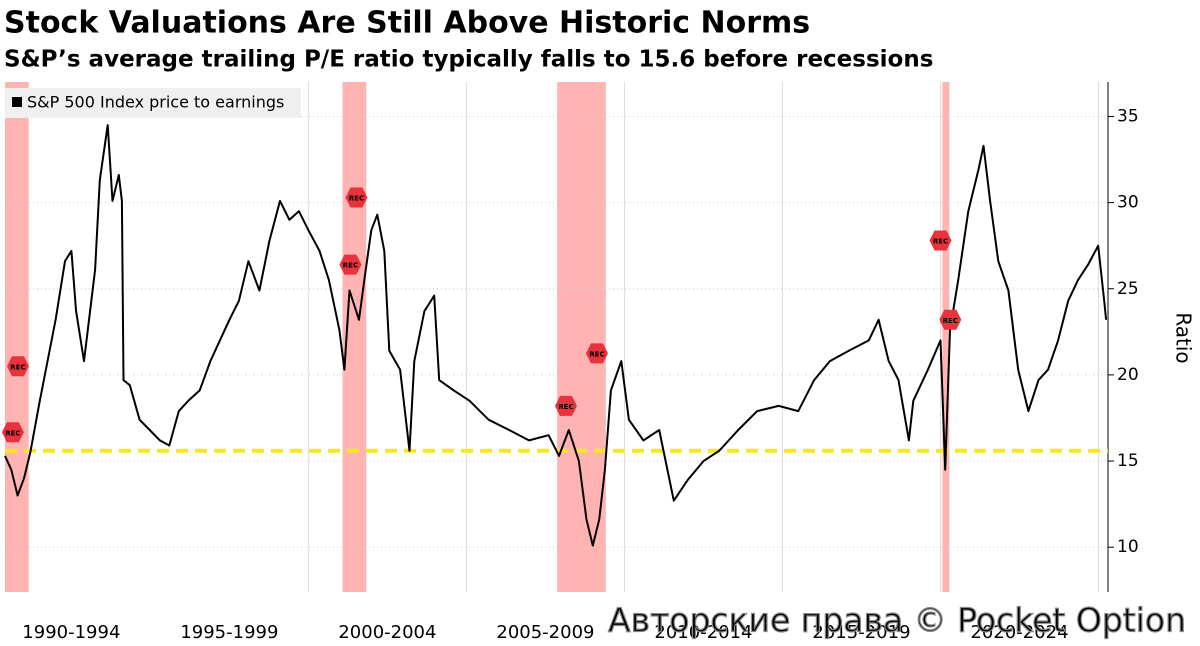 The image size is (1200, 646). Describe the element at coordinates (229, 632) in the screenshot. I see `x-tick-label: 1995-1999` at that location.